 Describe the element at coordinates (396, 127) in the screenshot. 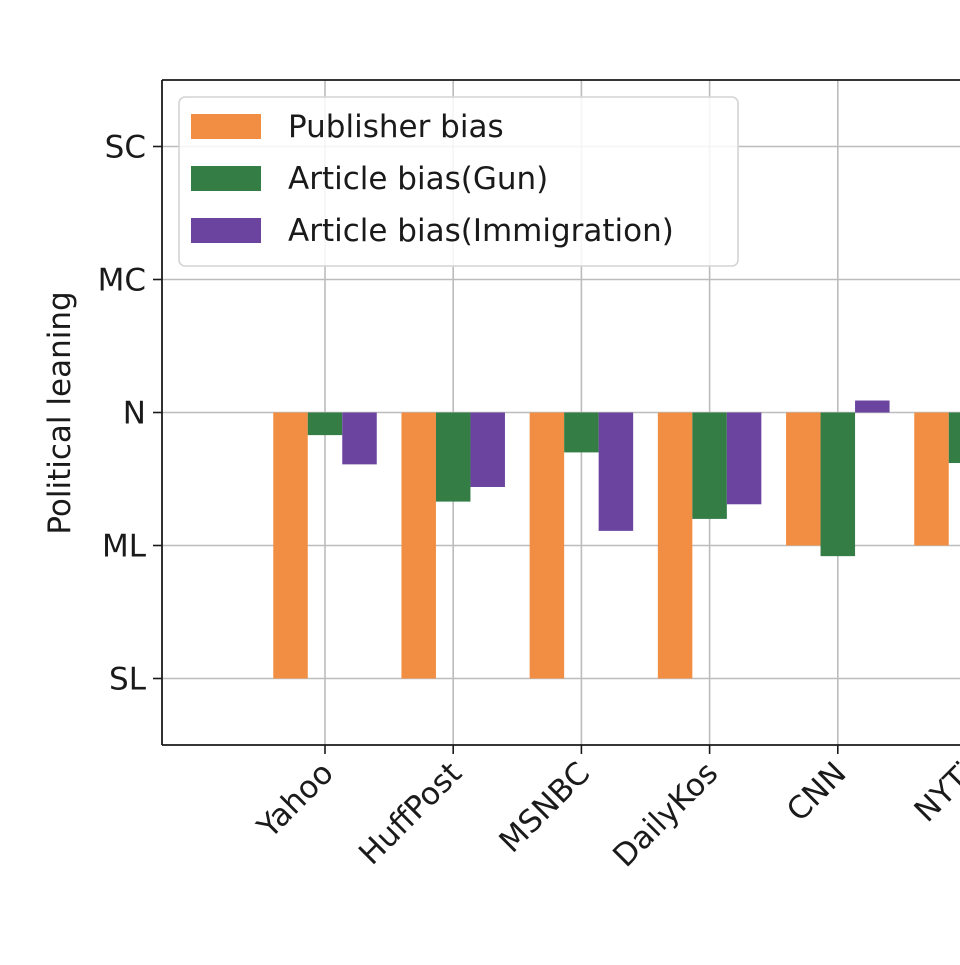

I see `legend-entry-label: Publisher bias` at that location.